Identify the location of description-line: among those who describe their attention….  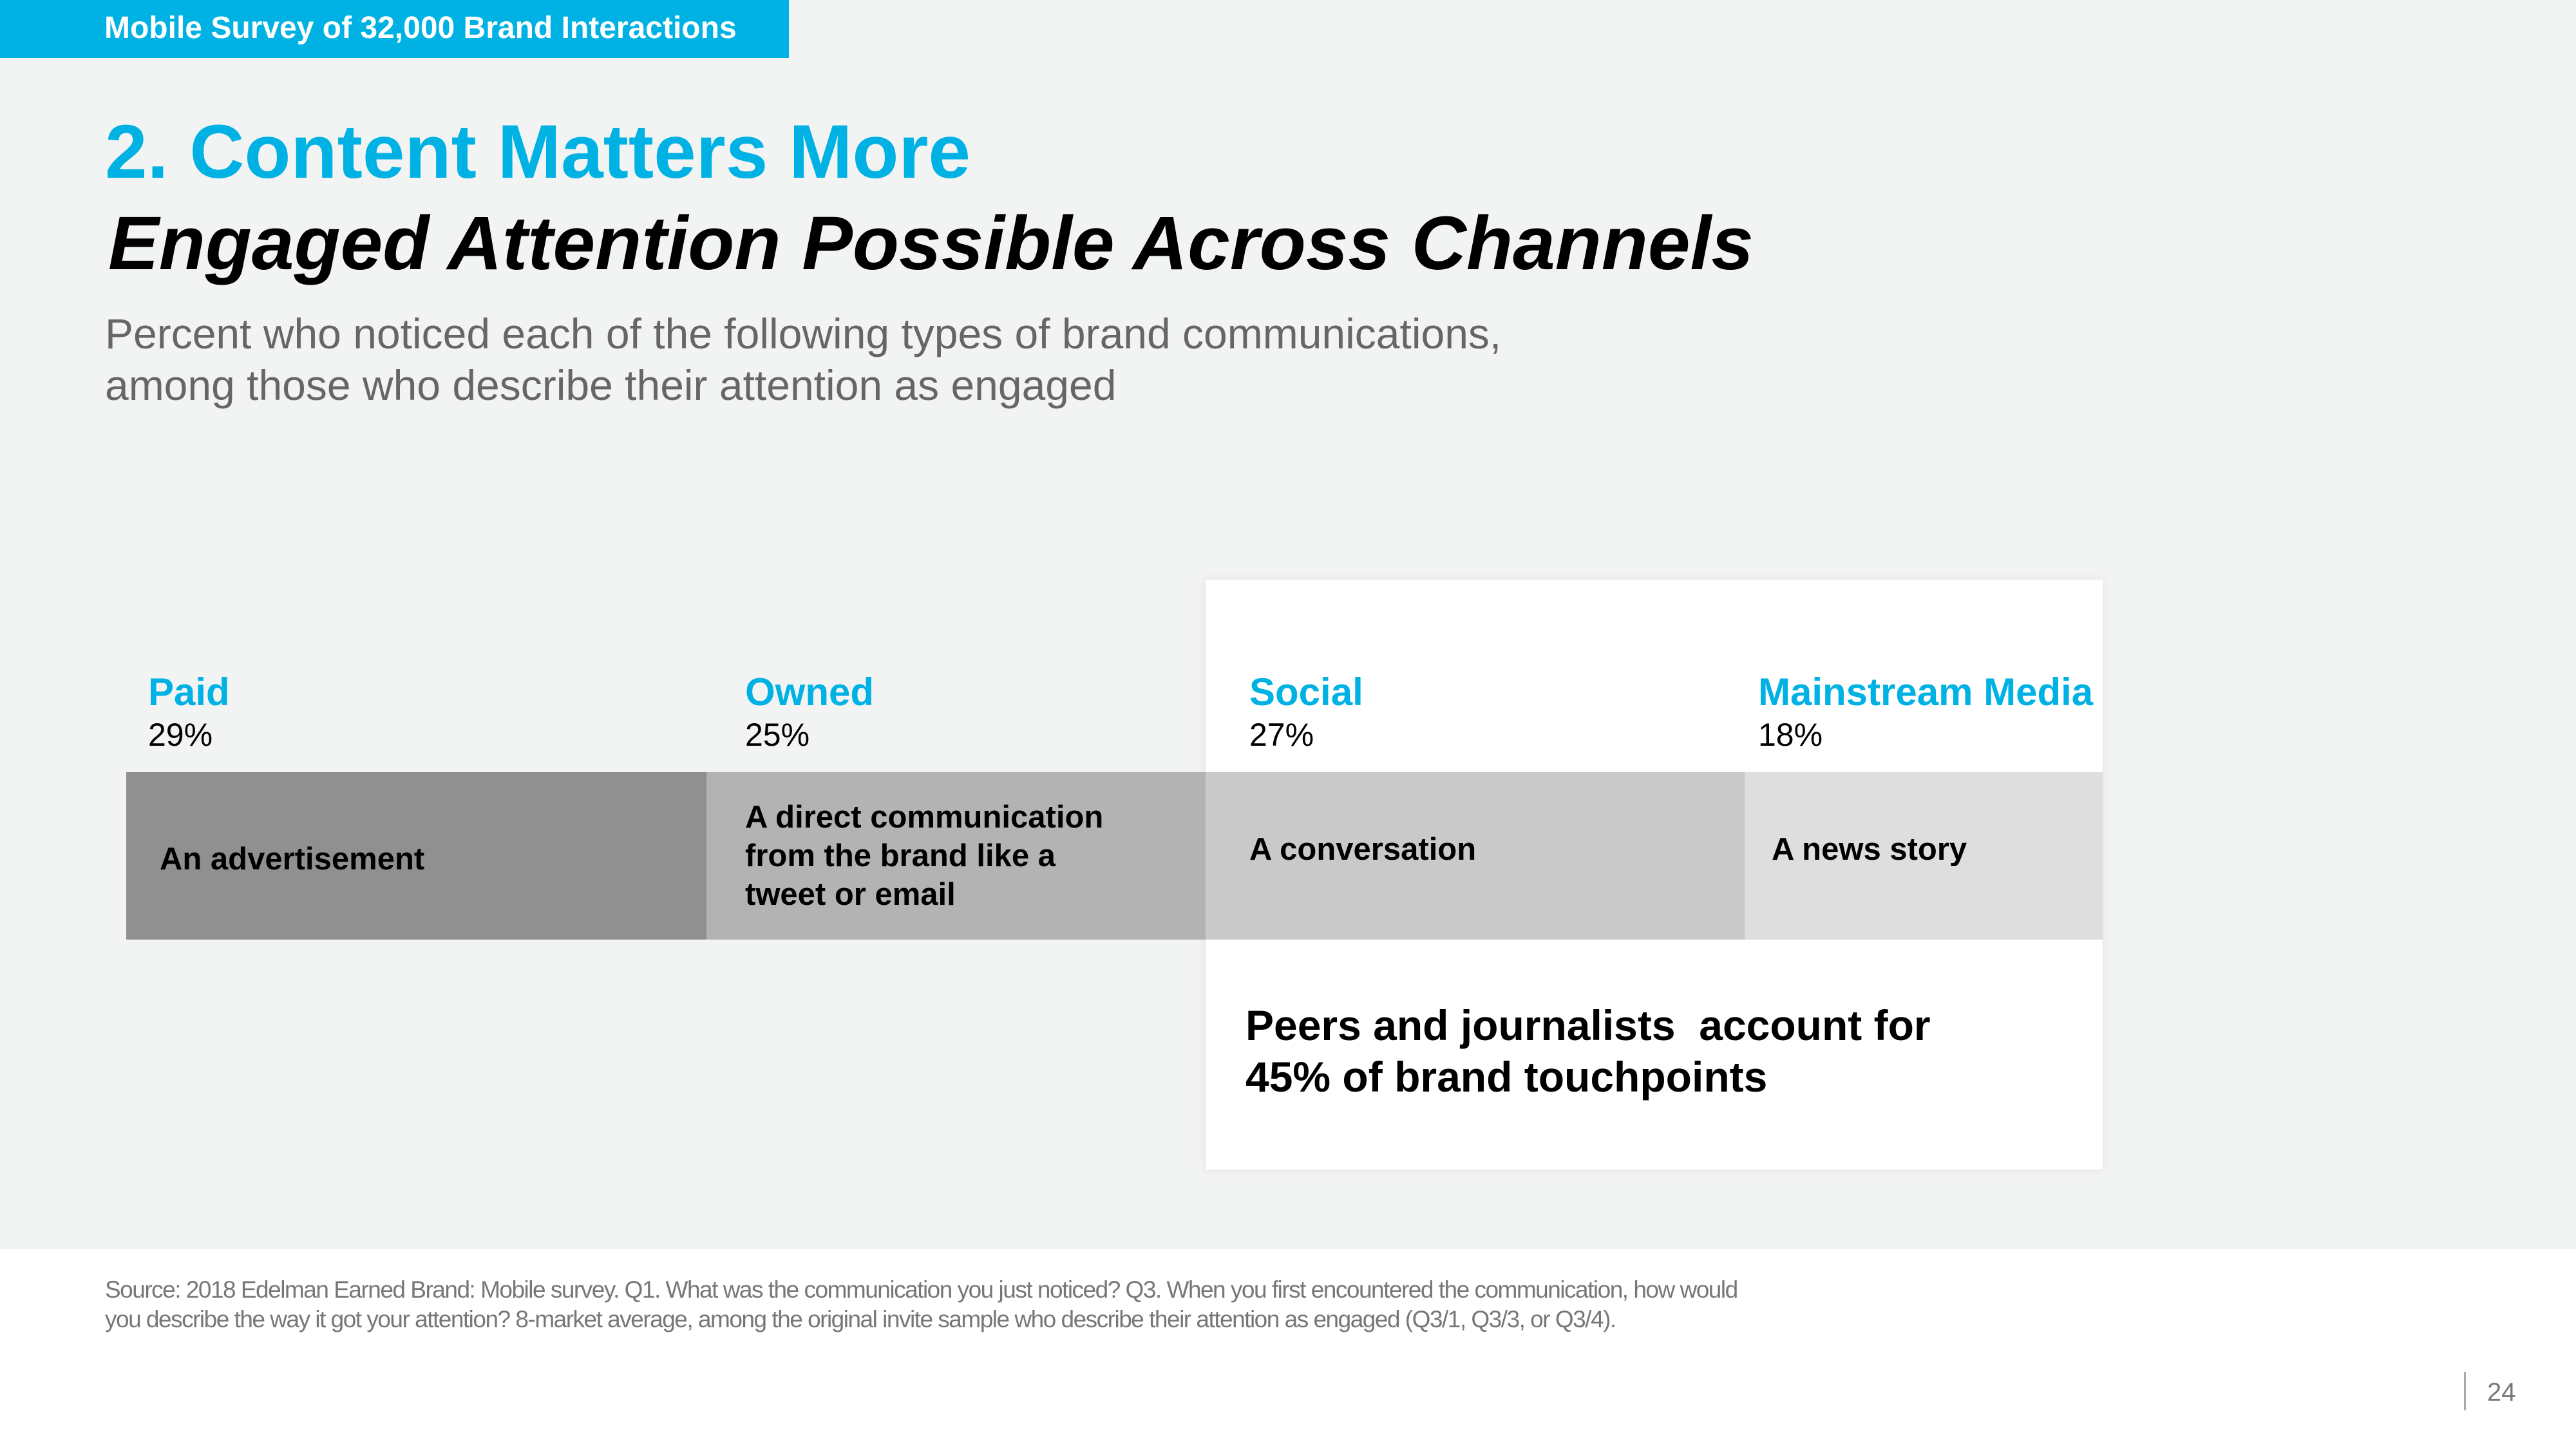
(611, 385).